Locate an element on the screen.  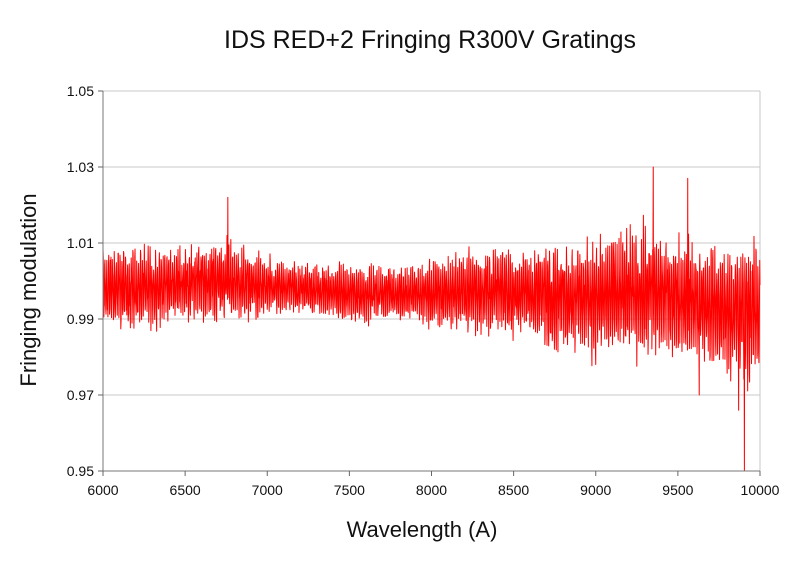
chart-title: IDS RED+2 Fringing R300V Gratings is located at coordinates (430, 40).